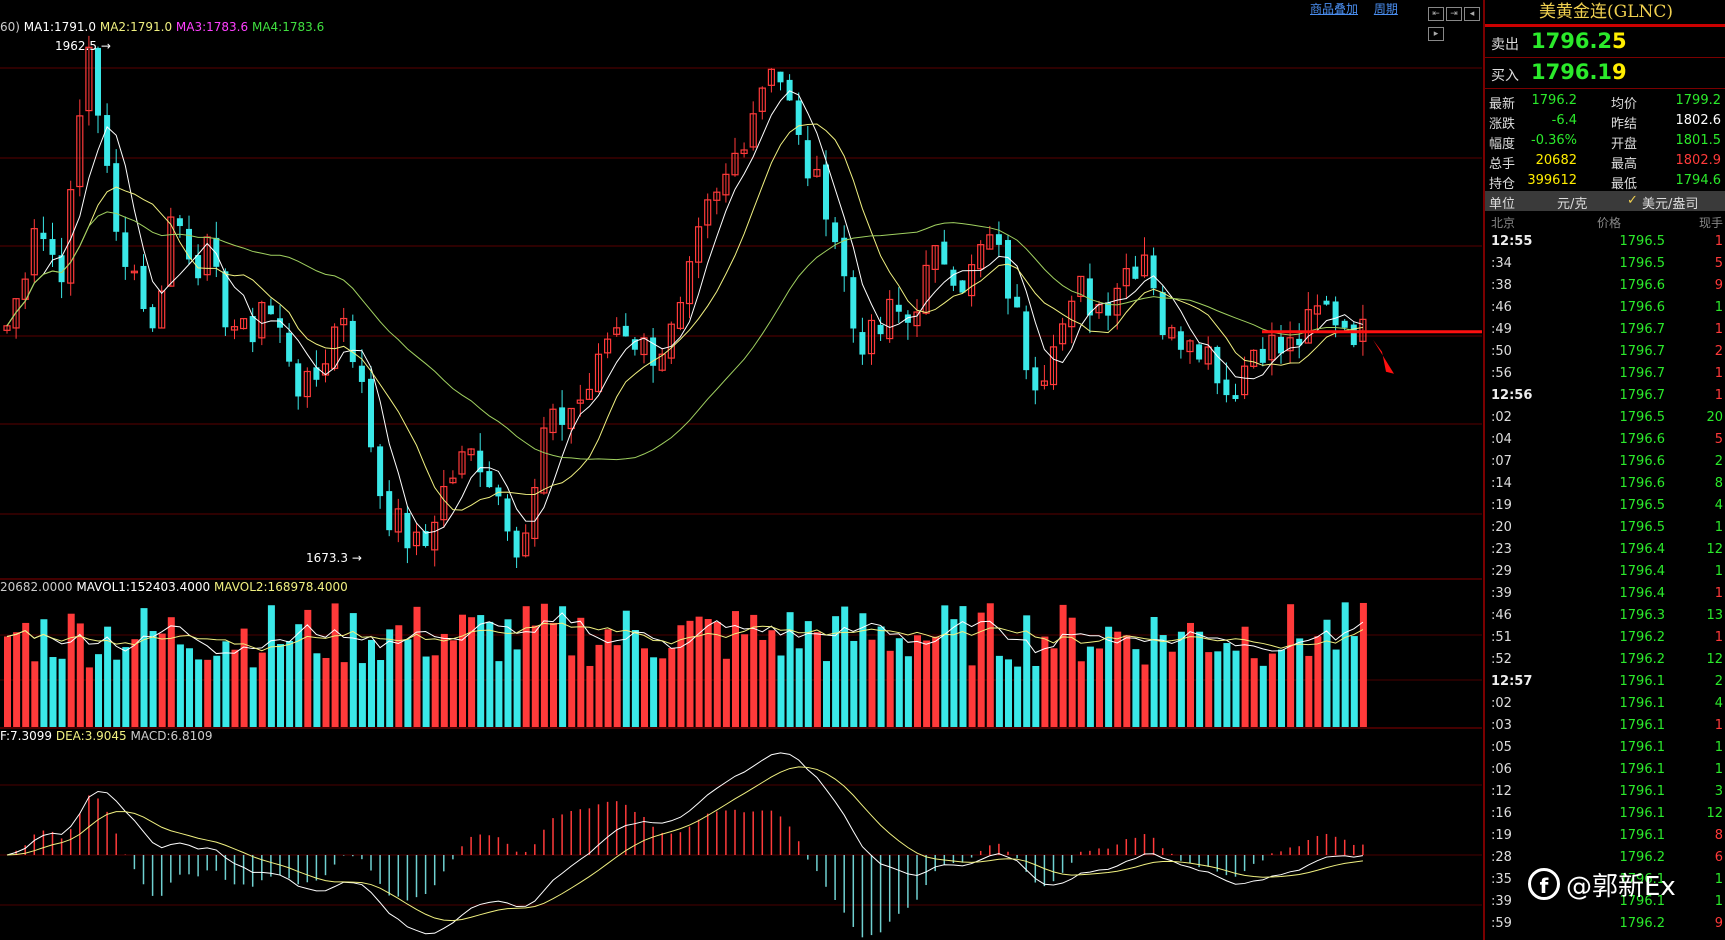 Image resolution: width=1725 pixels, height=940 pixels. Describe the element at coordinates (1334, 9) in the screenshot. I see `overlay-link: 商品叠加` at that location.